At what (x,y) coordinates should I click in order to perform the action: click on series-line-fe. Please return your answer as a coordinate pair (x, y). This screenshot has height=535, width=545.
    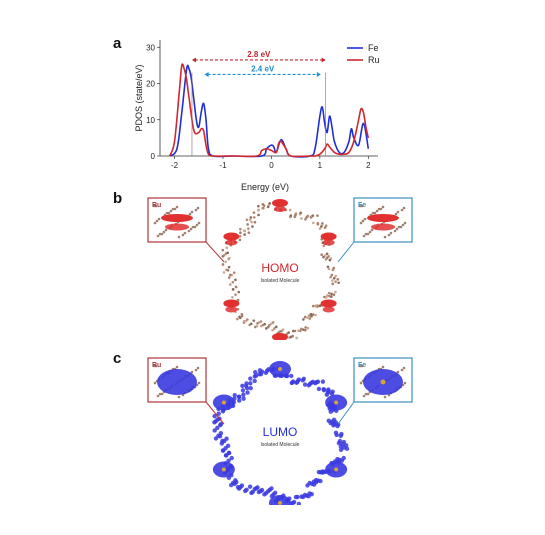
    Looking at the image, I should click on (269, 111).